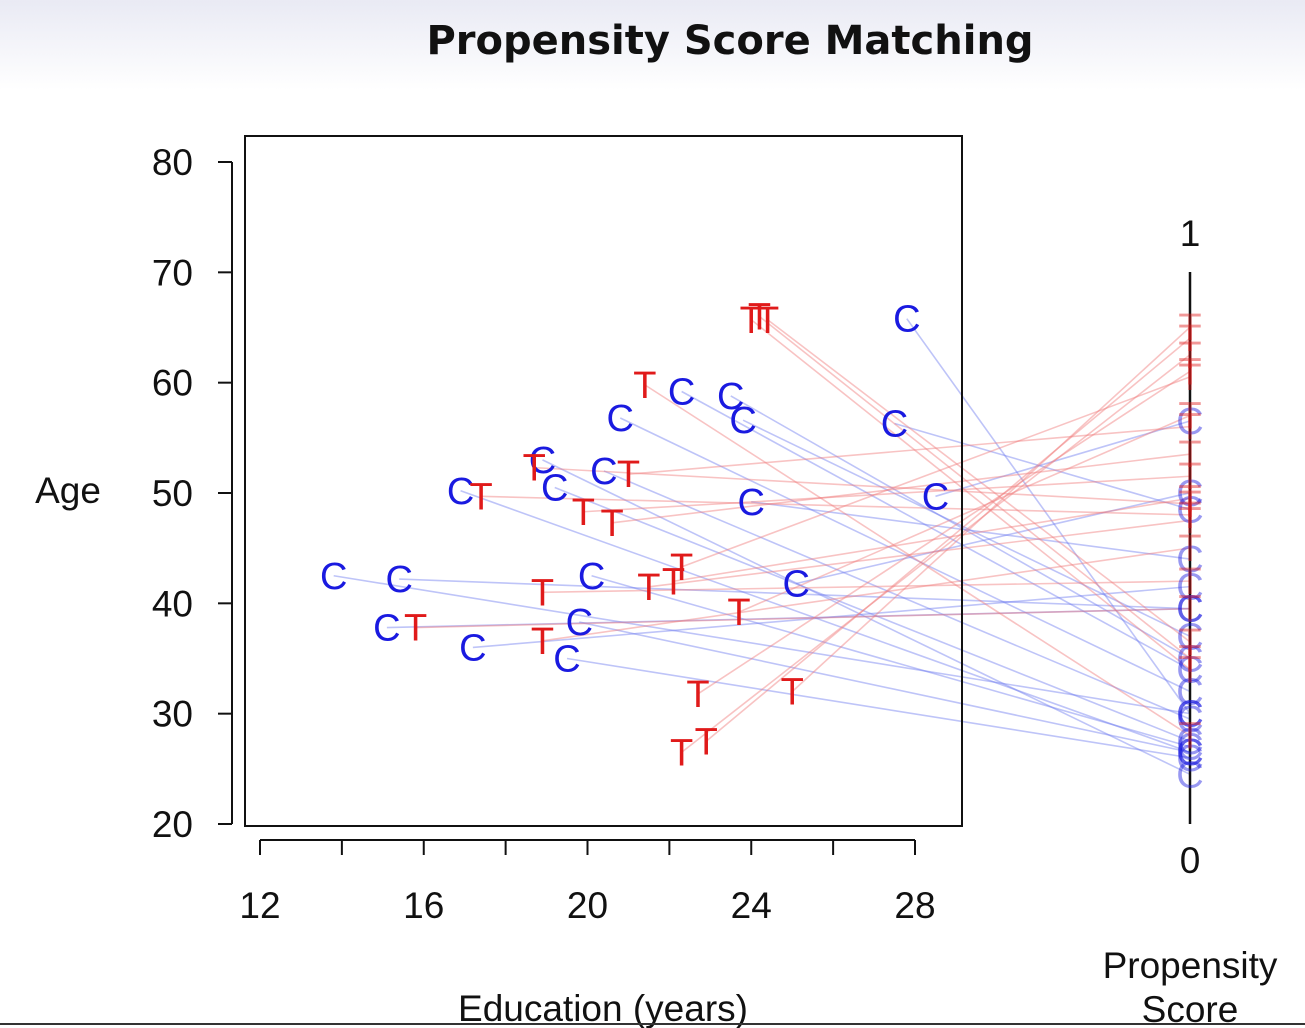 This screenshot has height=1028, width=1305. What do you see at coordinates (172, 162) in the screenshot?
I see `y-tick-label: 80` at bounding box center [172, 162].